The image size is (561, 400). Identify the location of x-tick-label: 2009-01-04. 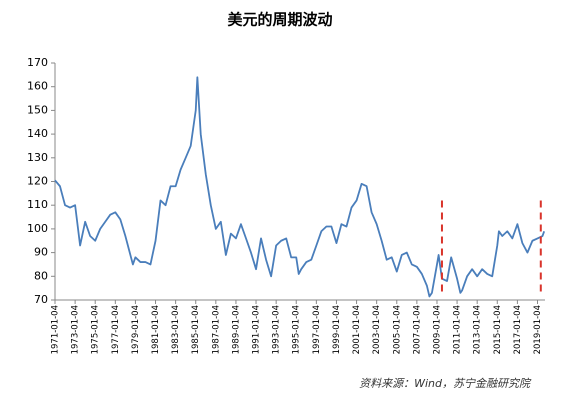
(437, 329).